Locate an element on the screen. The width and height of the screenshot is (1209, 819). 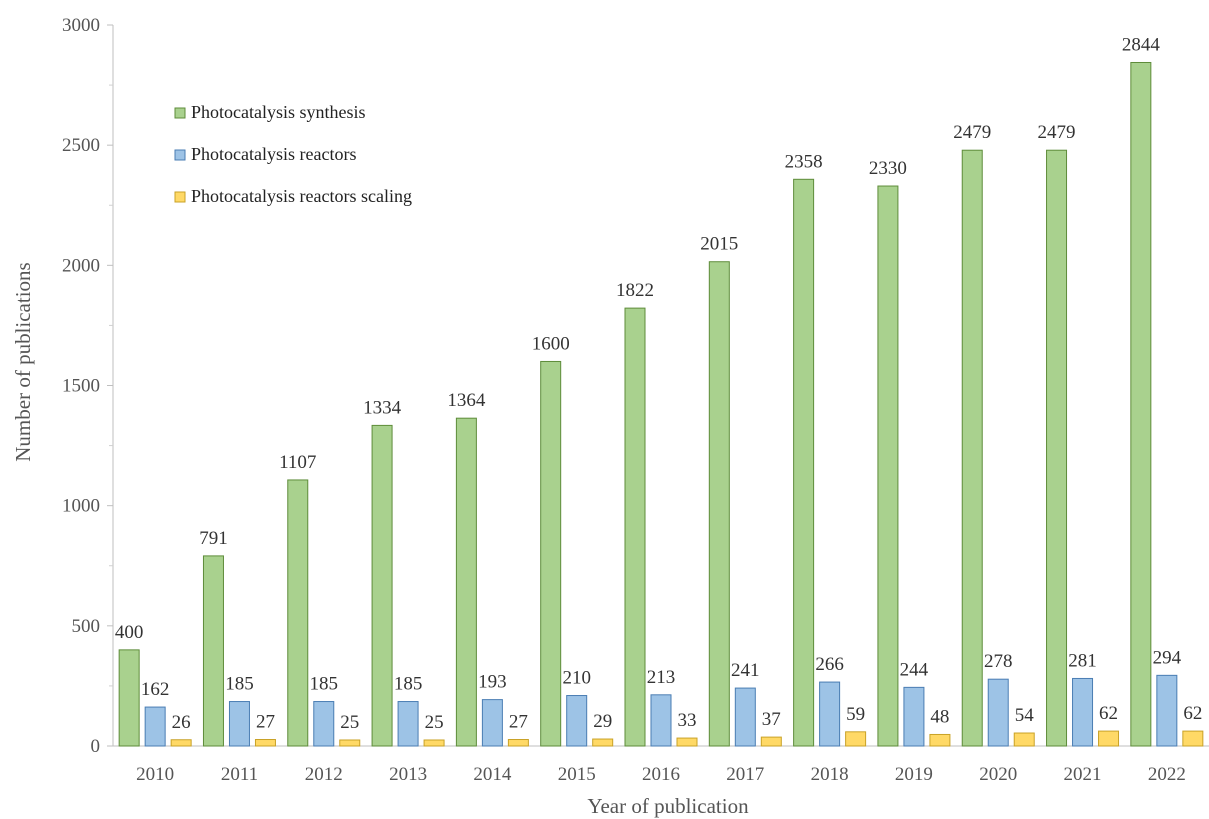
data-label: 278 is located at coordinates (998, 661).